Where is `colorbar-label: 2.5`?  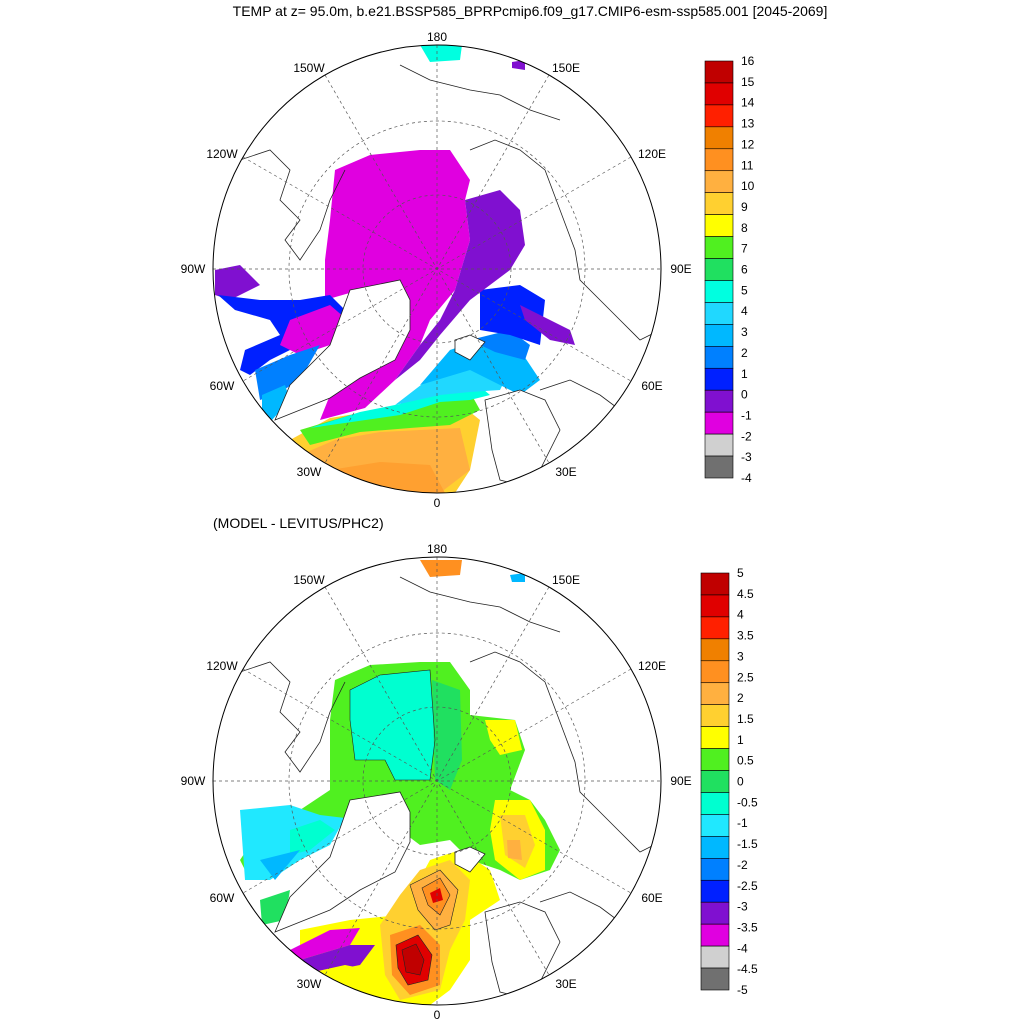 colorbar-label: 2.5 is located at coordinates (745, 677).